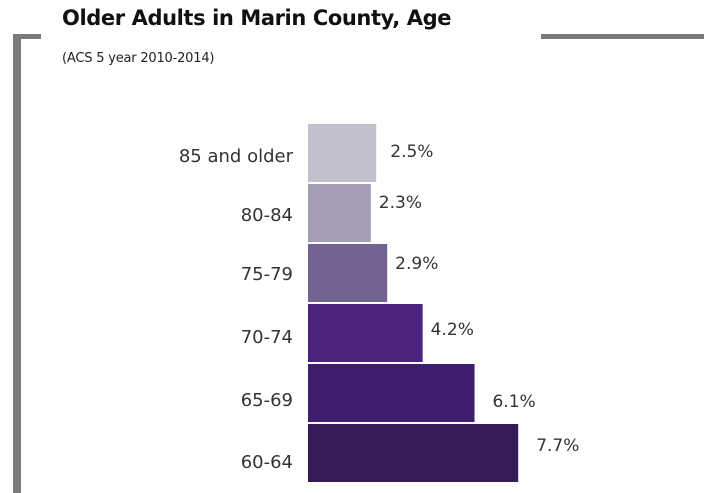 The height and width of the screenshot is (493, 704). Describe the element at coordinates (411, 152) in the screenshot. I see `value-label: 2.5%` at that location.